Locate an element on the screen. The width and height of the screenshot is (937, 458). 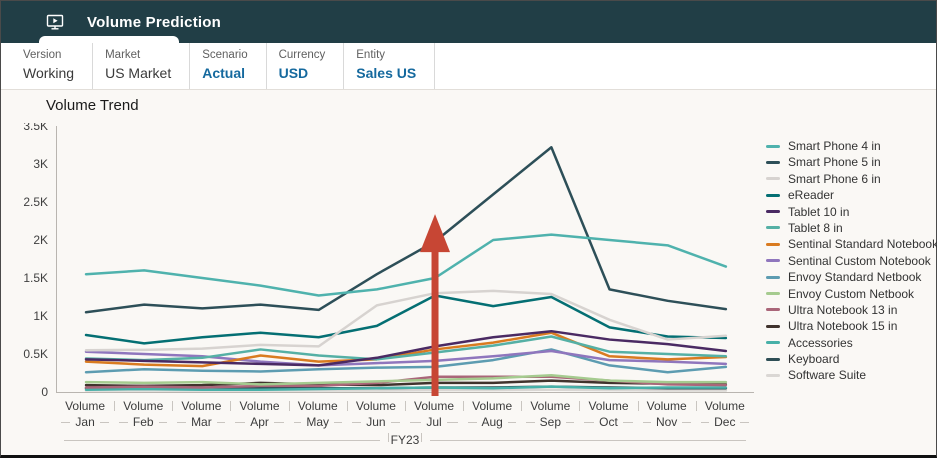
y-tick-label: 3.5K is located at coordinates (35, 128).